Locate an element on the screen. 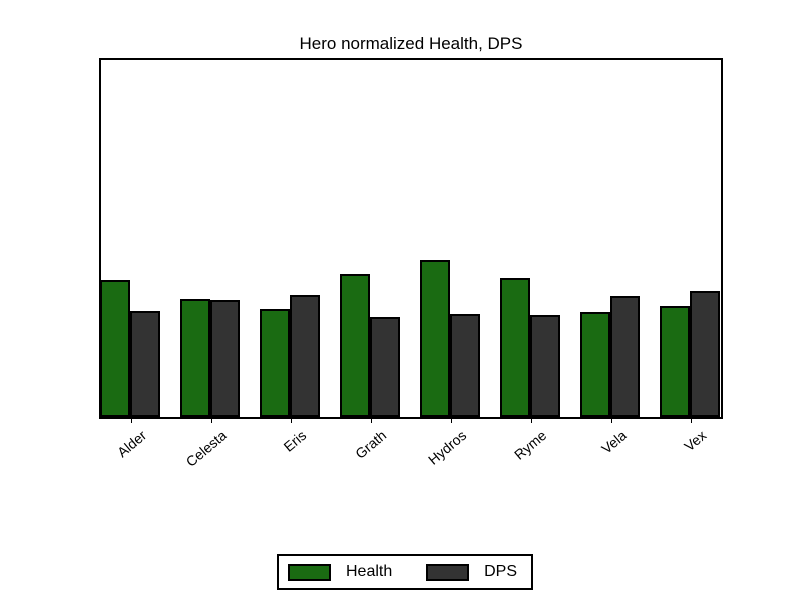 This screenshot has height=600, width=800. bar-health-vela is located at coordinates (595, 364).